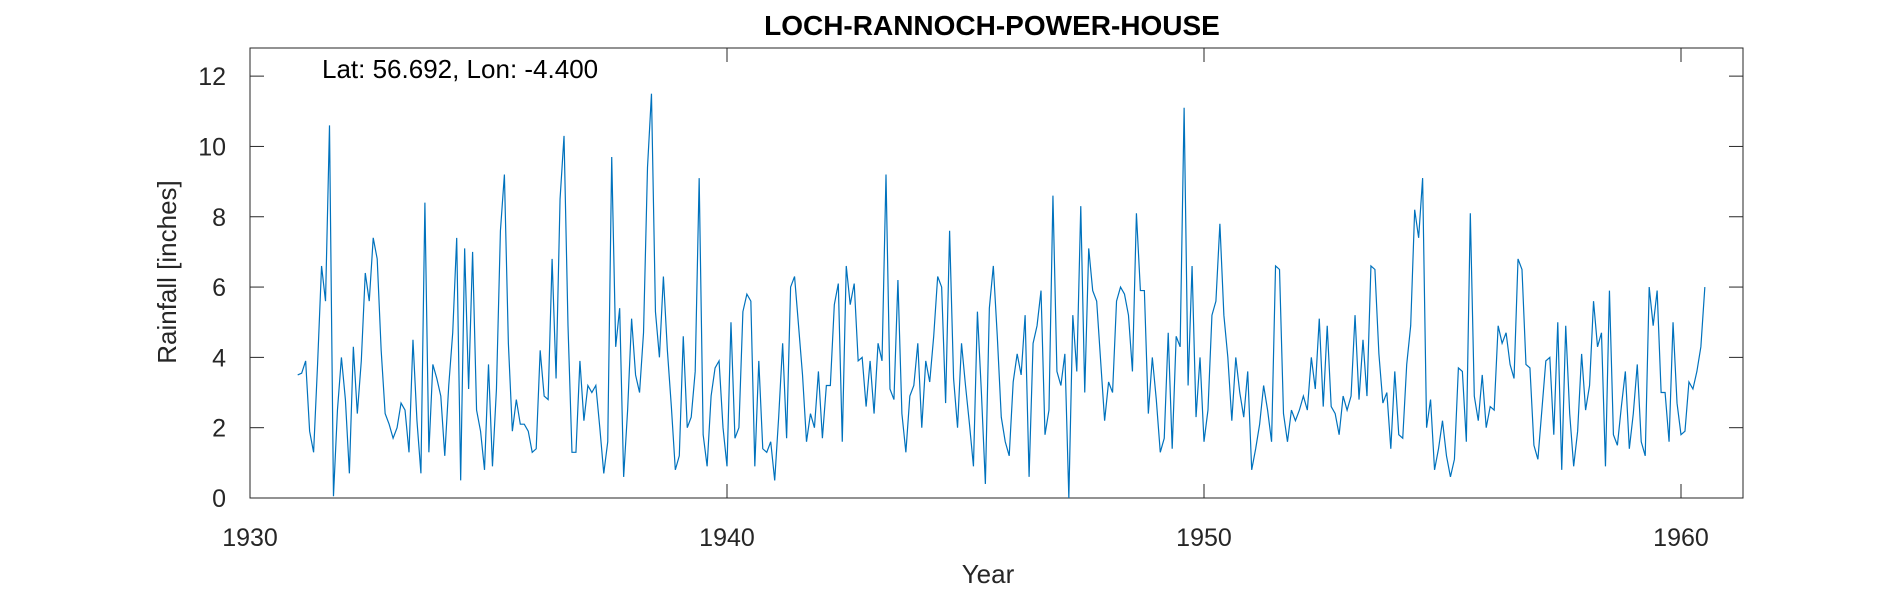  I want to click on y-tick-label: 2, so click(219, 429).